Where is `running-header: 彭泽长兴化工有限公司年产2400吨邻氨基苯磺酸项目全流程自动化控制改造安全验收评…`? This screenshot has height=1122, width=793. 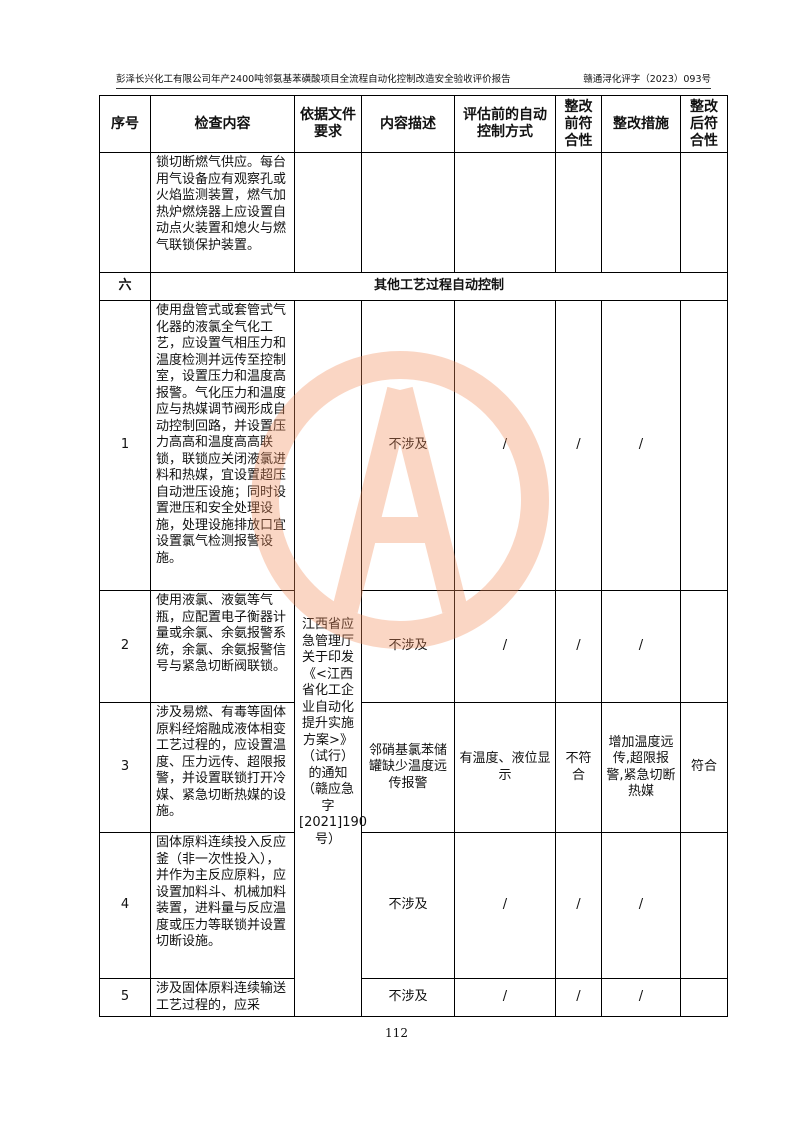
running-header: 彭泽长兴化工有限公司年产2400吨邻氨基苯磺酸项目全流程自动化控制改造安全验收评… is located at coordinates (413, 80).